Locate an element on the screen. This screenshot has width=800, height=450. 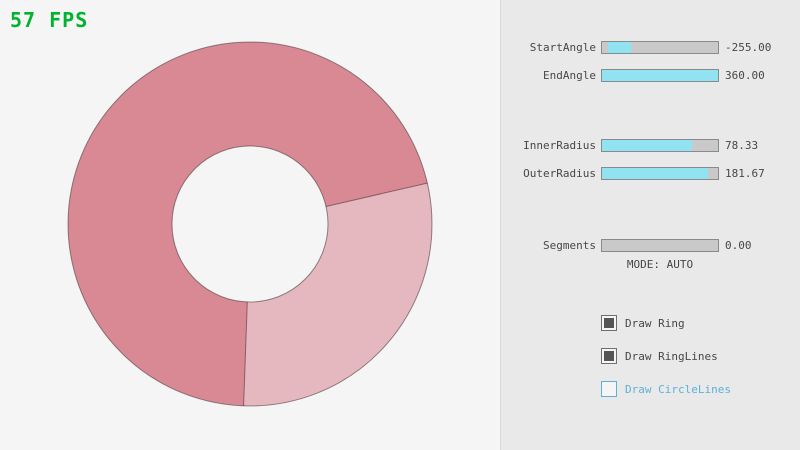
innerradius-slider-fill is located at coordinates (647, 145).